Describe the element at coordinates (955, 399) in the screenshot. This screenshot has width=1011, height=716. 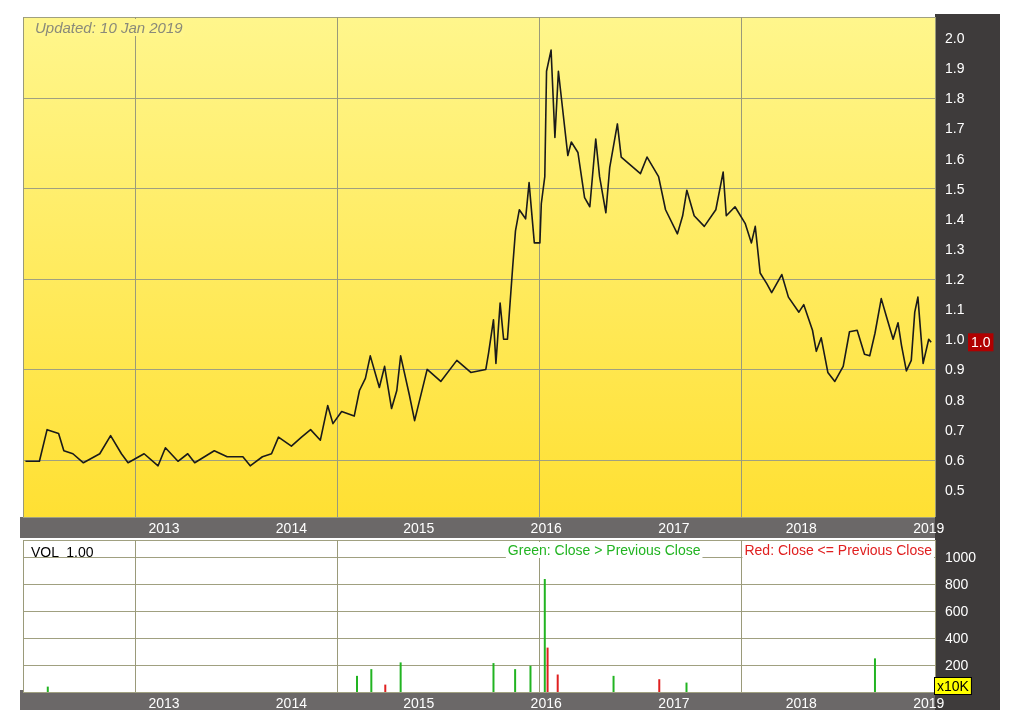
I see `y-tick-label: 0.8` at that location.